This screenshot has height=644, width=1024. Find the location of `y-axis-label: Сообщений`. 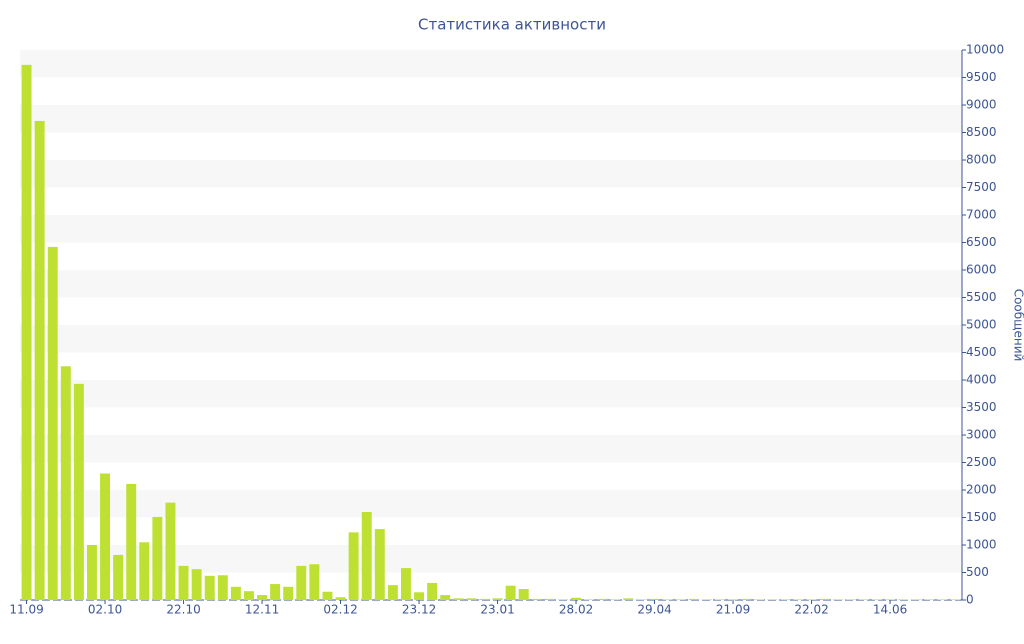

y-axis-label: Сообщений is located at coordinates (1018, 325).